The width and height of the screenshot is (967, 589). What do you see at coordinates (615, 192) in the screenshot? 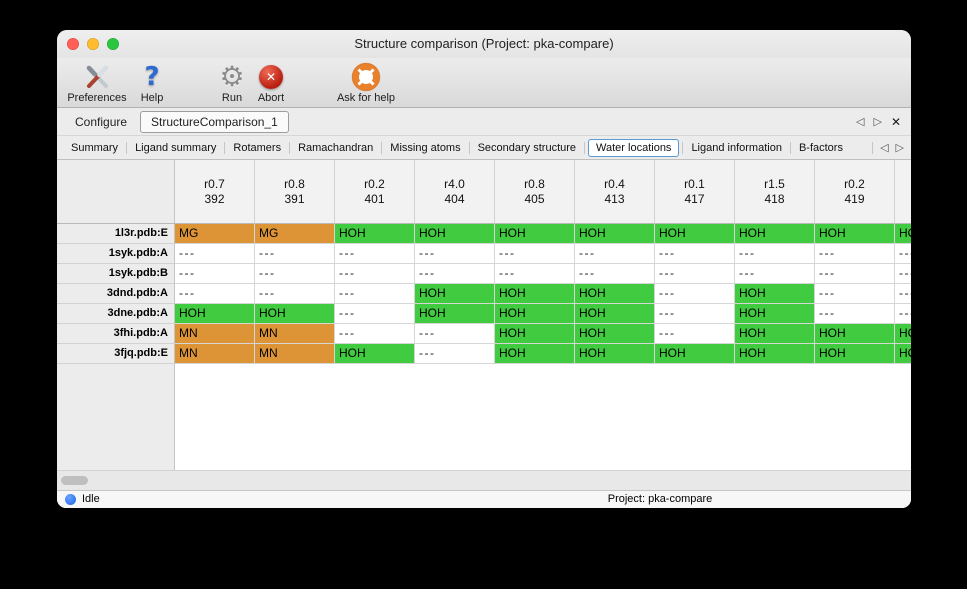
I see `column-header-6: r0.4 413` at bounding box center [615, 192].